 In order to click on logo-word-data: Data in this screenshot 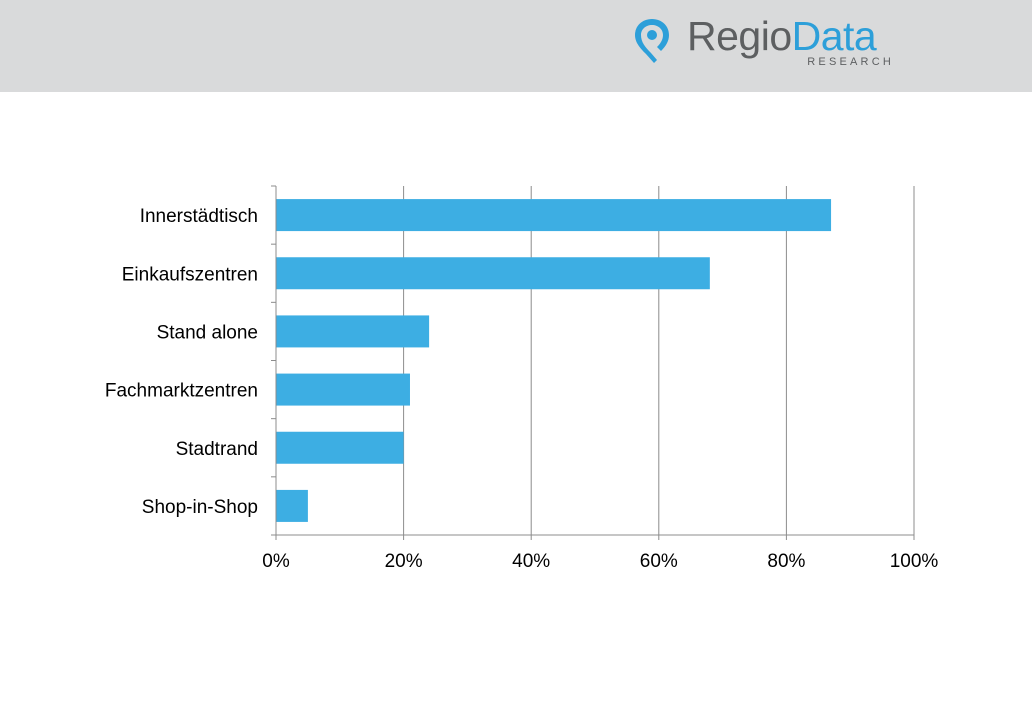, I will do `click(834, 36)`.